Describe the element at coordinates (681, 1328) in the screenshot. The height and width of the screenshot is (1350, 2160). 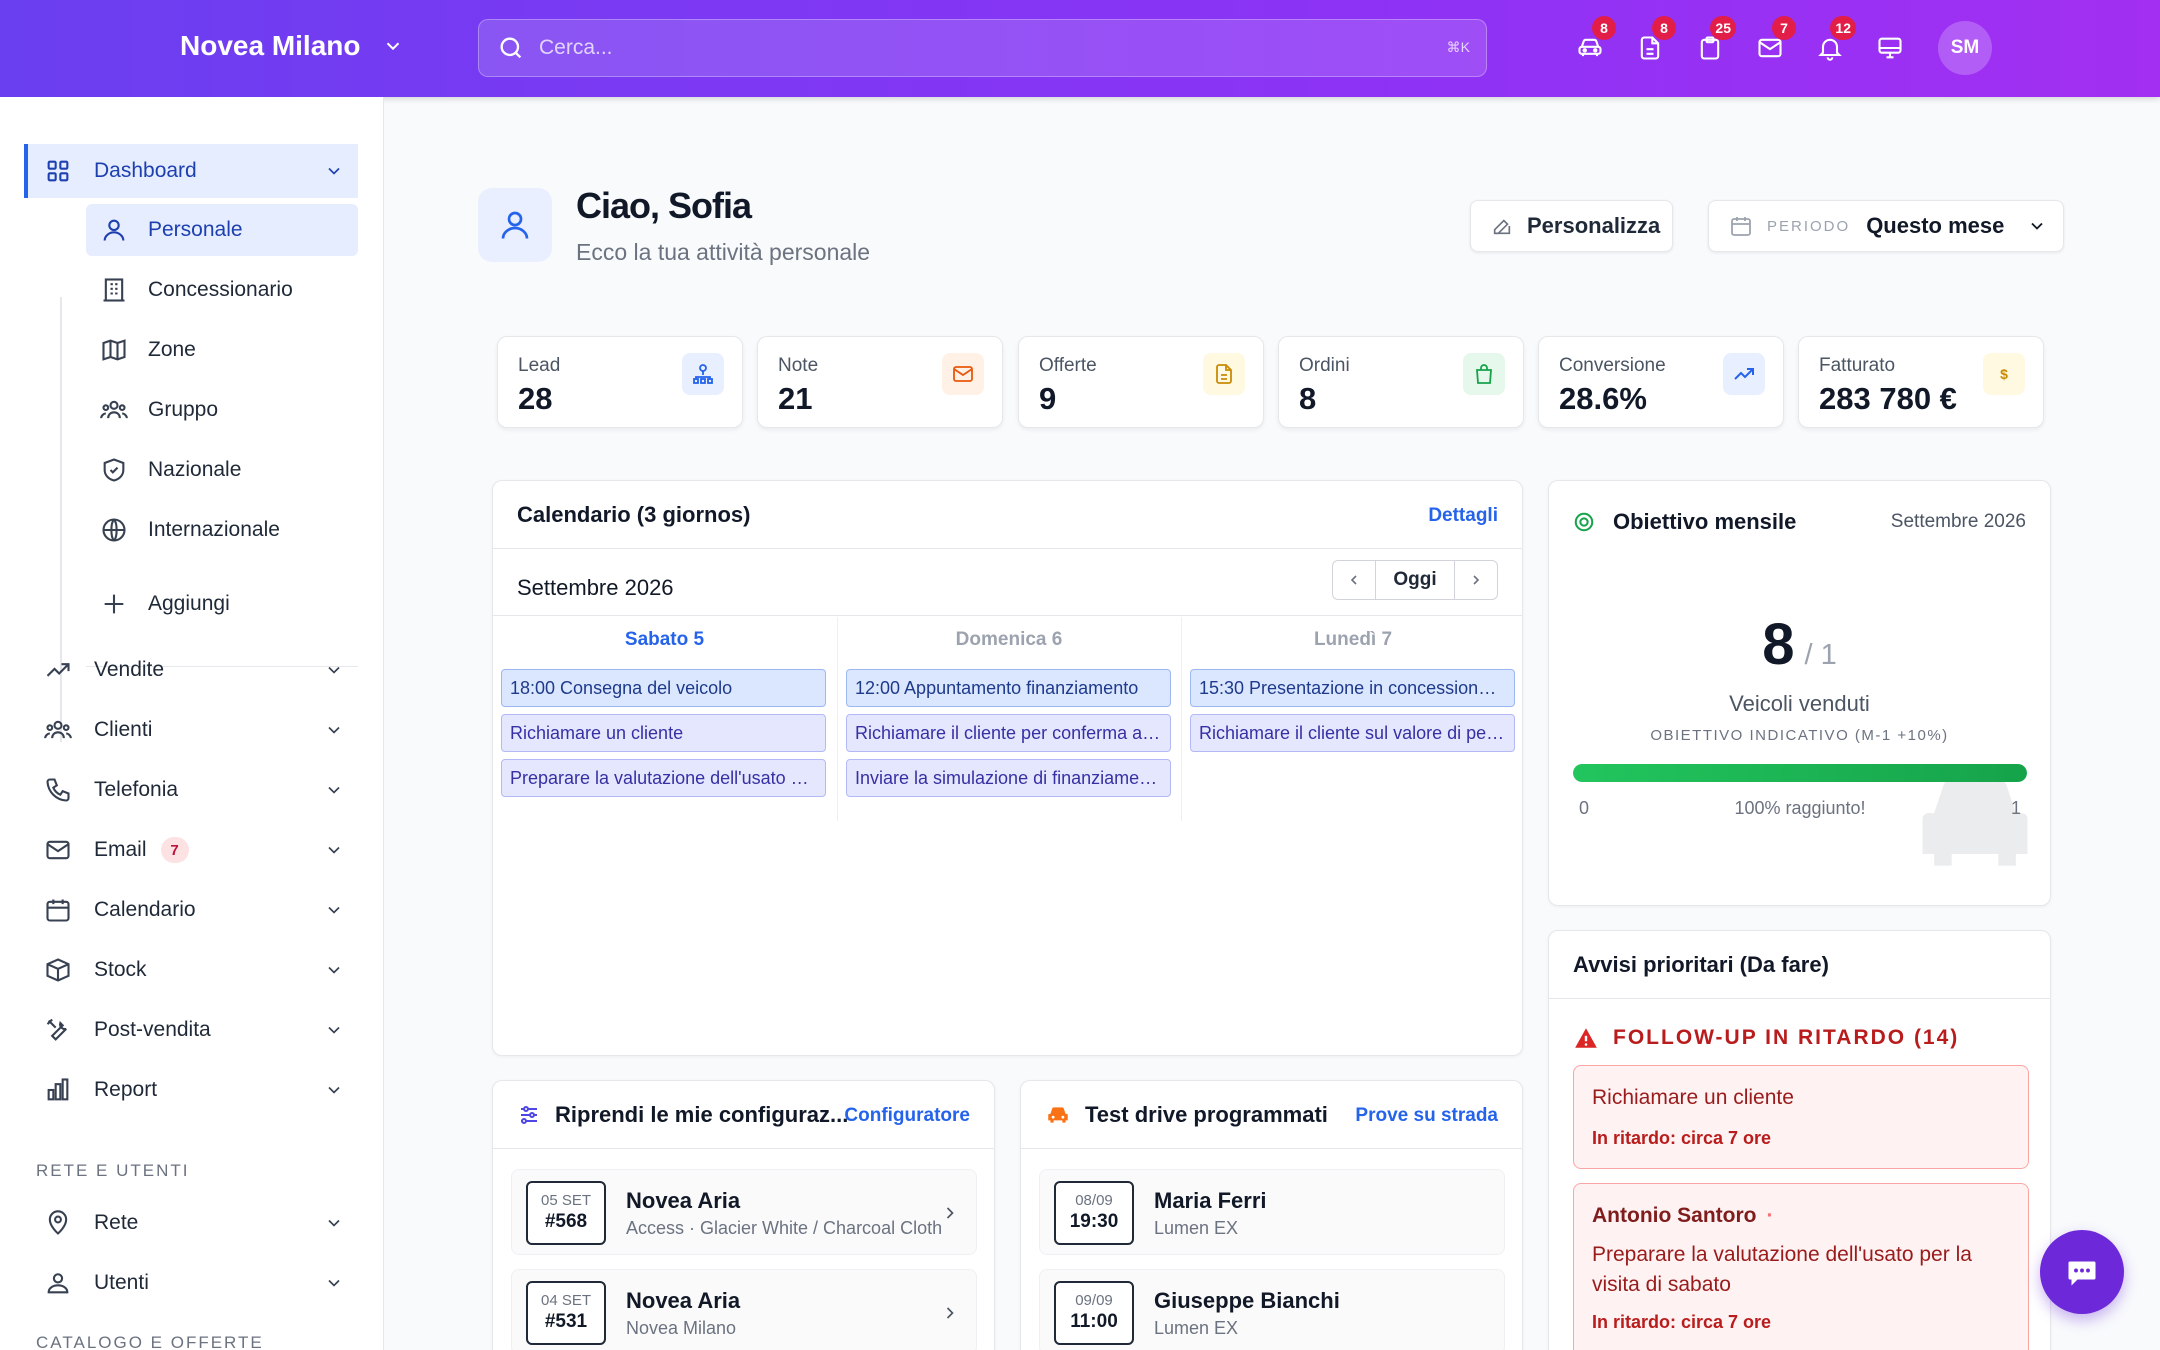
I see `row-subtitle: Novea Milano` at that location.